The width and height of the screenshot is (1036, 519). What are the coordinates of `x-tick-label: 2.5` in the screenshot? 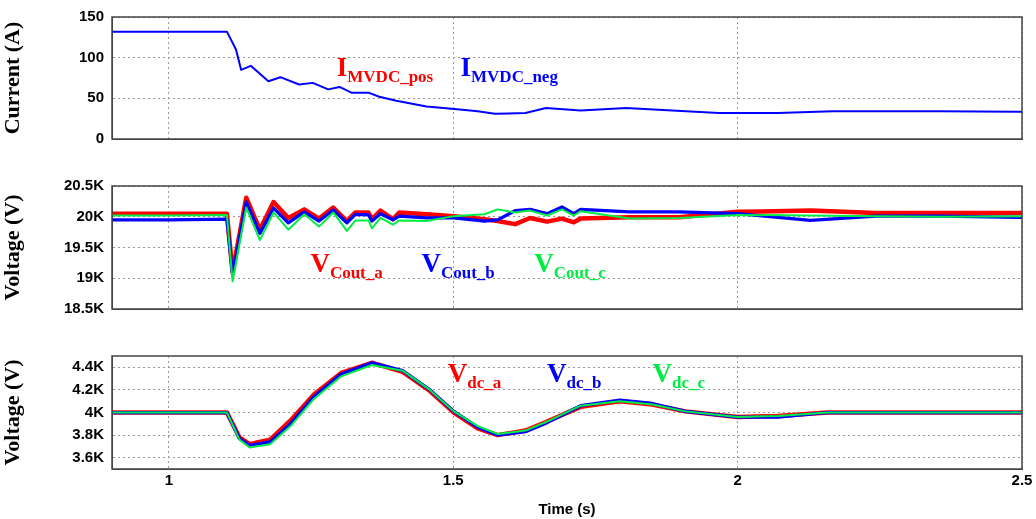 It's located at (1022, 480).